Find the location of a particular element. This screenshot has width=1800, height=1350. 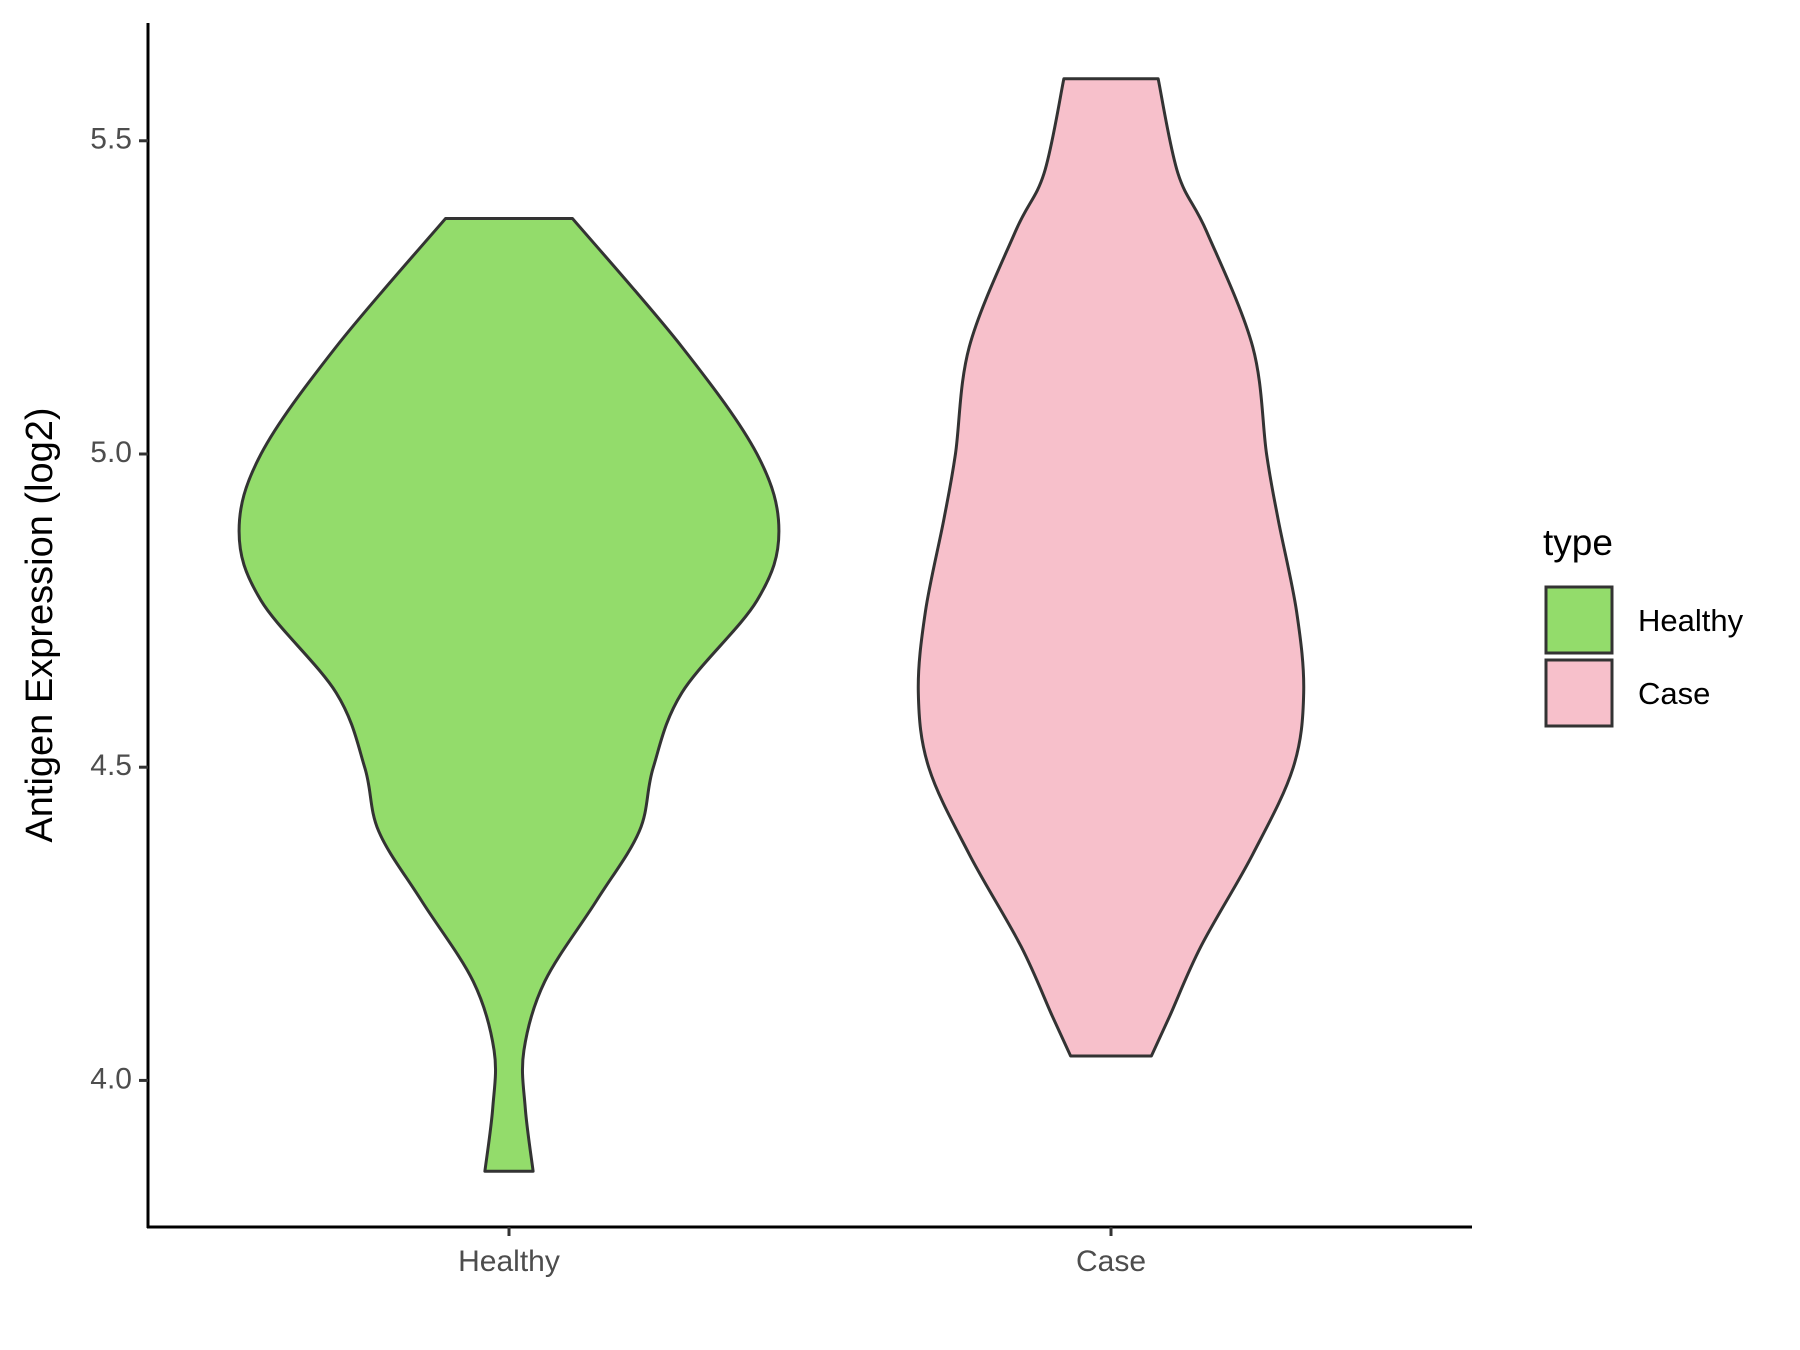

y-tick-label: 4.5 is located at coordinates (111, 765).